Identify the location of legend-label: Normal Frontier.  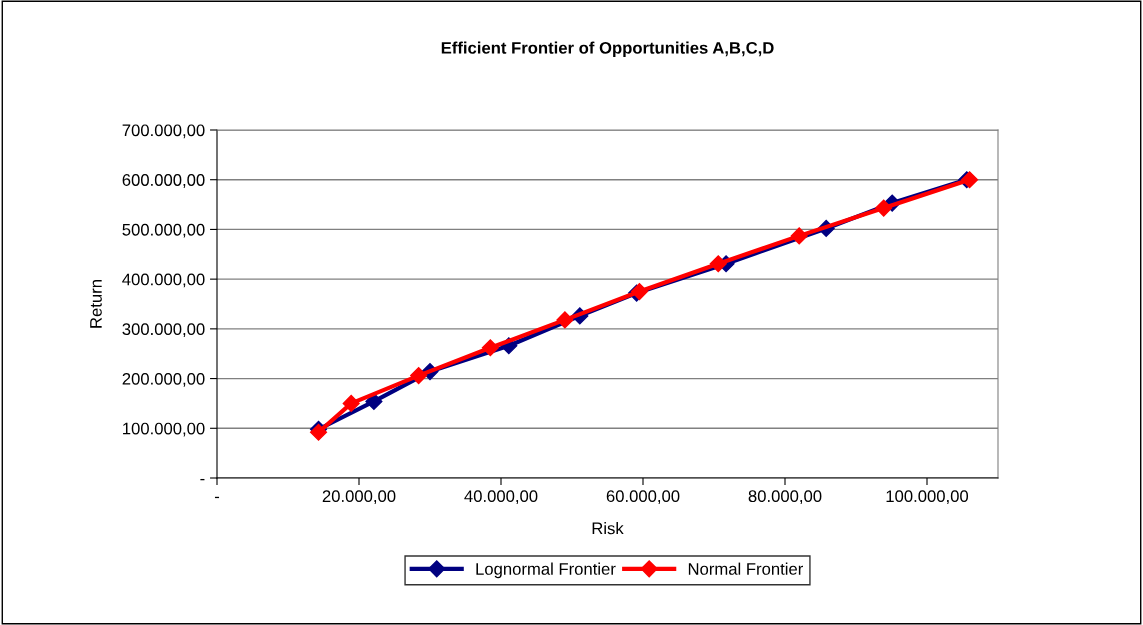
(745, 568).